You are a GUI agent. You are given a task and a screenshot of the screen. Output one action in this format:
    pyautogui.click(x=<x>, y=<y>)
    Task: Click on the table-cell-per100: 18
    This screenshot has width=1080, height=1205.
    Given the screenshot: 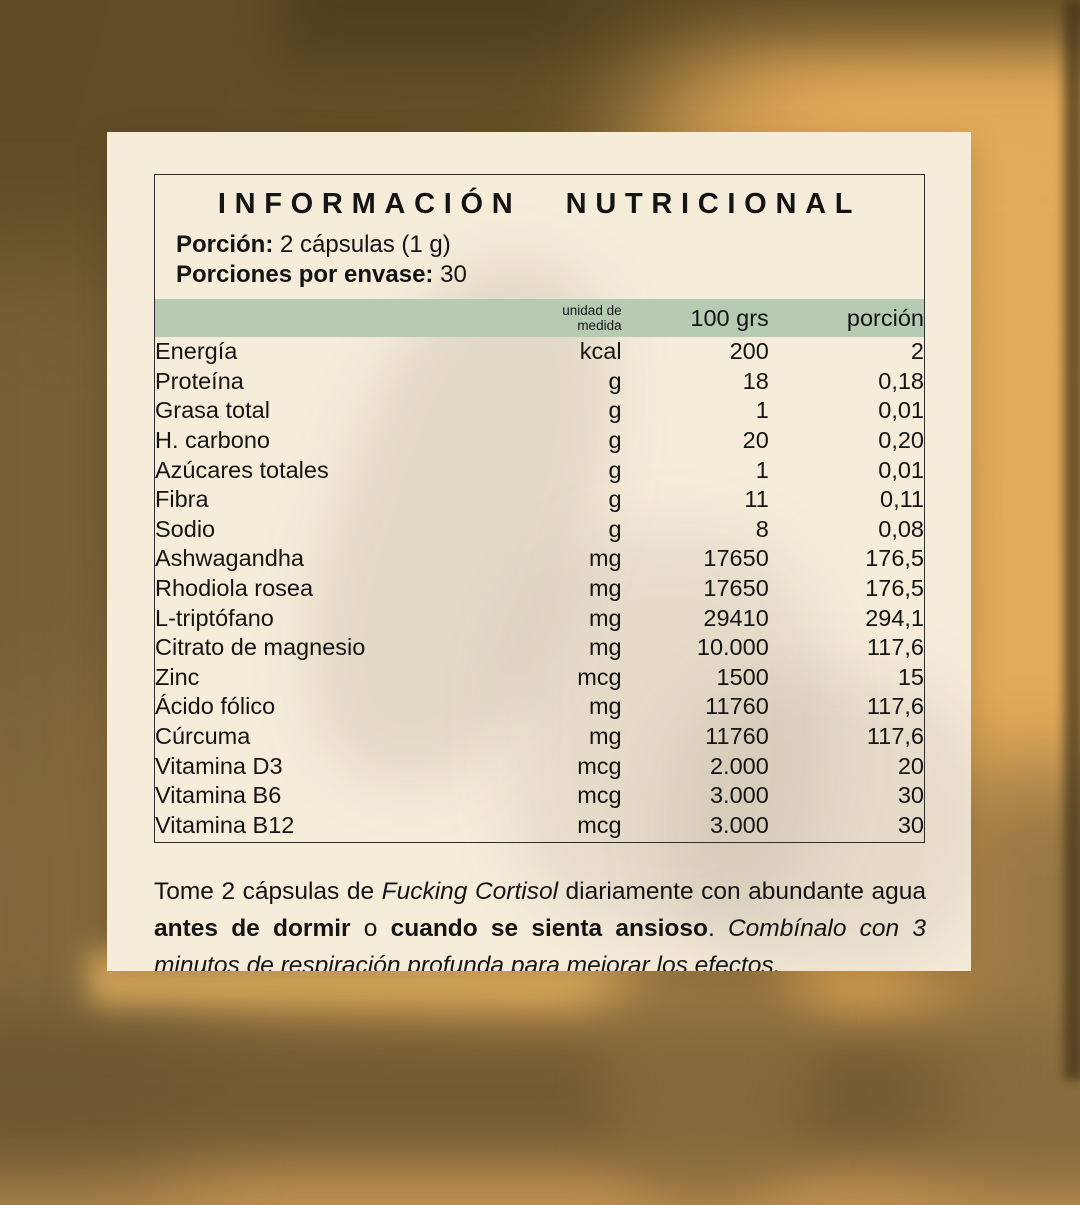 What is the action you would take?
    pyautogui.click(x=755, y=380)
    